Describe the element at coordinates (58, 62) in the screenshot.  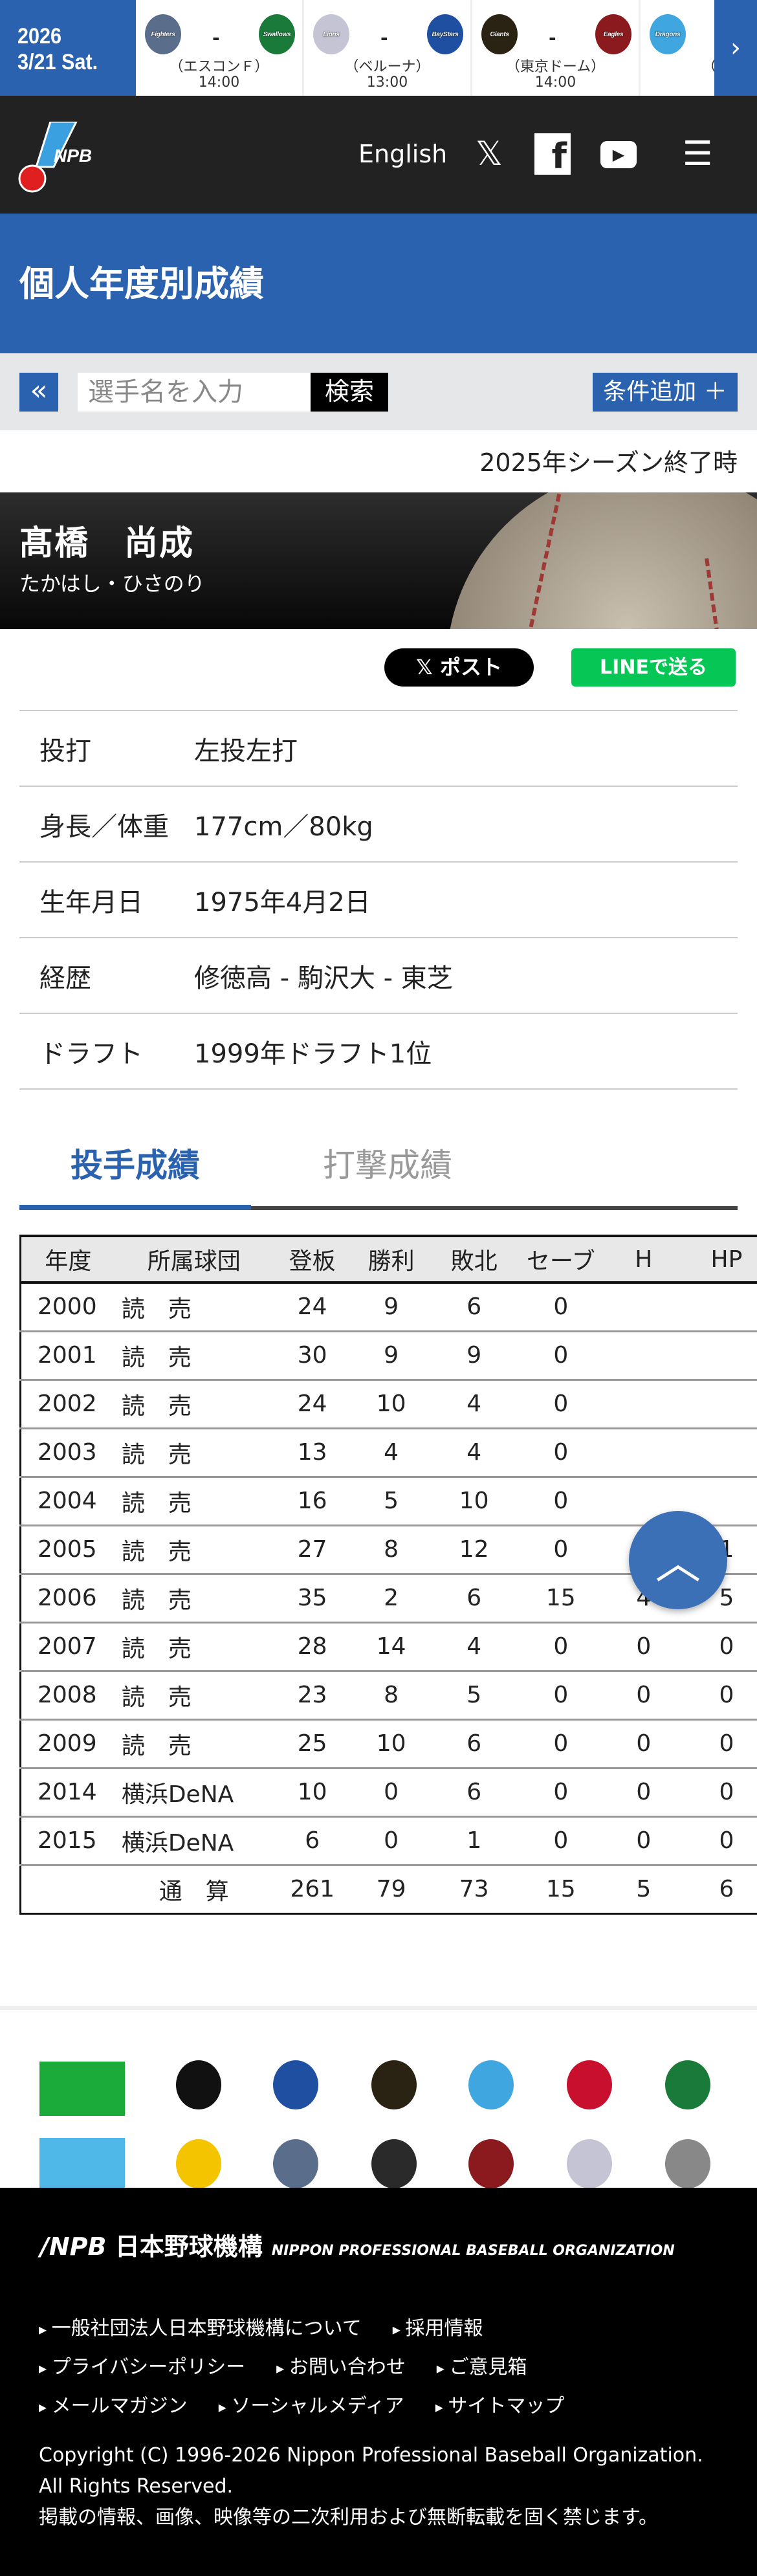
I see `date-day: 3/21 Sat.` at that location.